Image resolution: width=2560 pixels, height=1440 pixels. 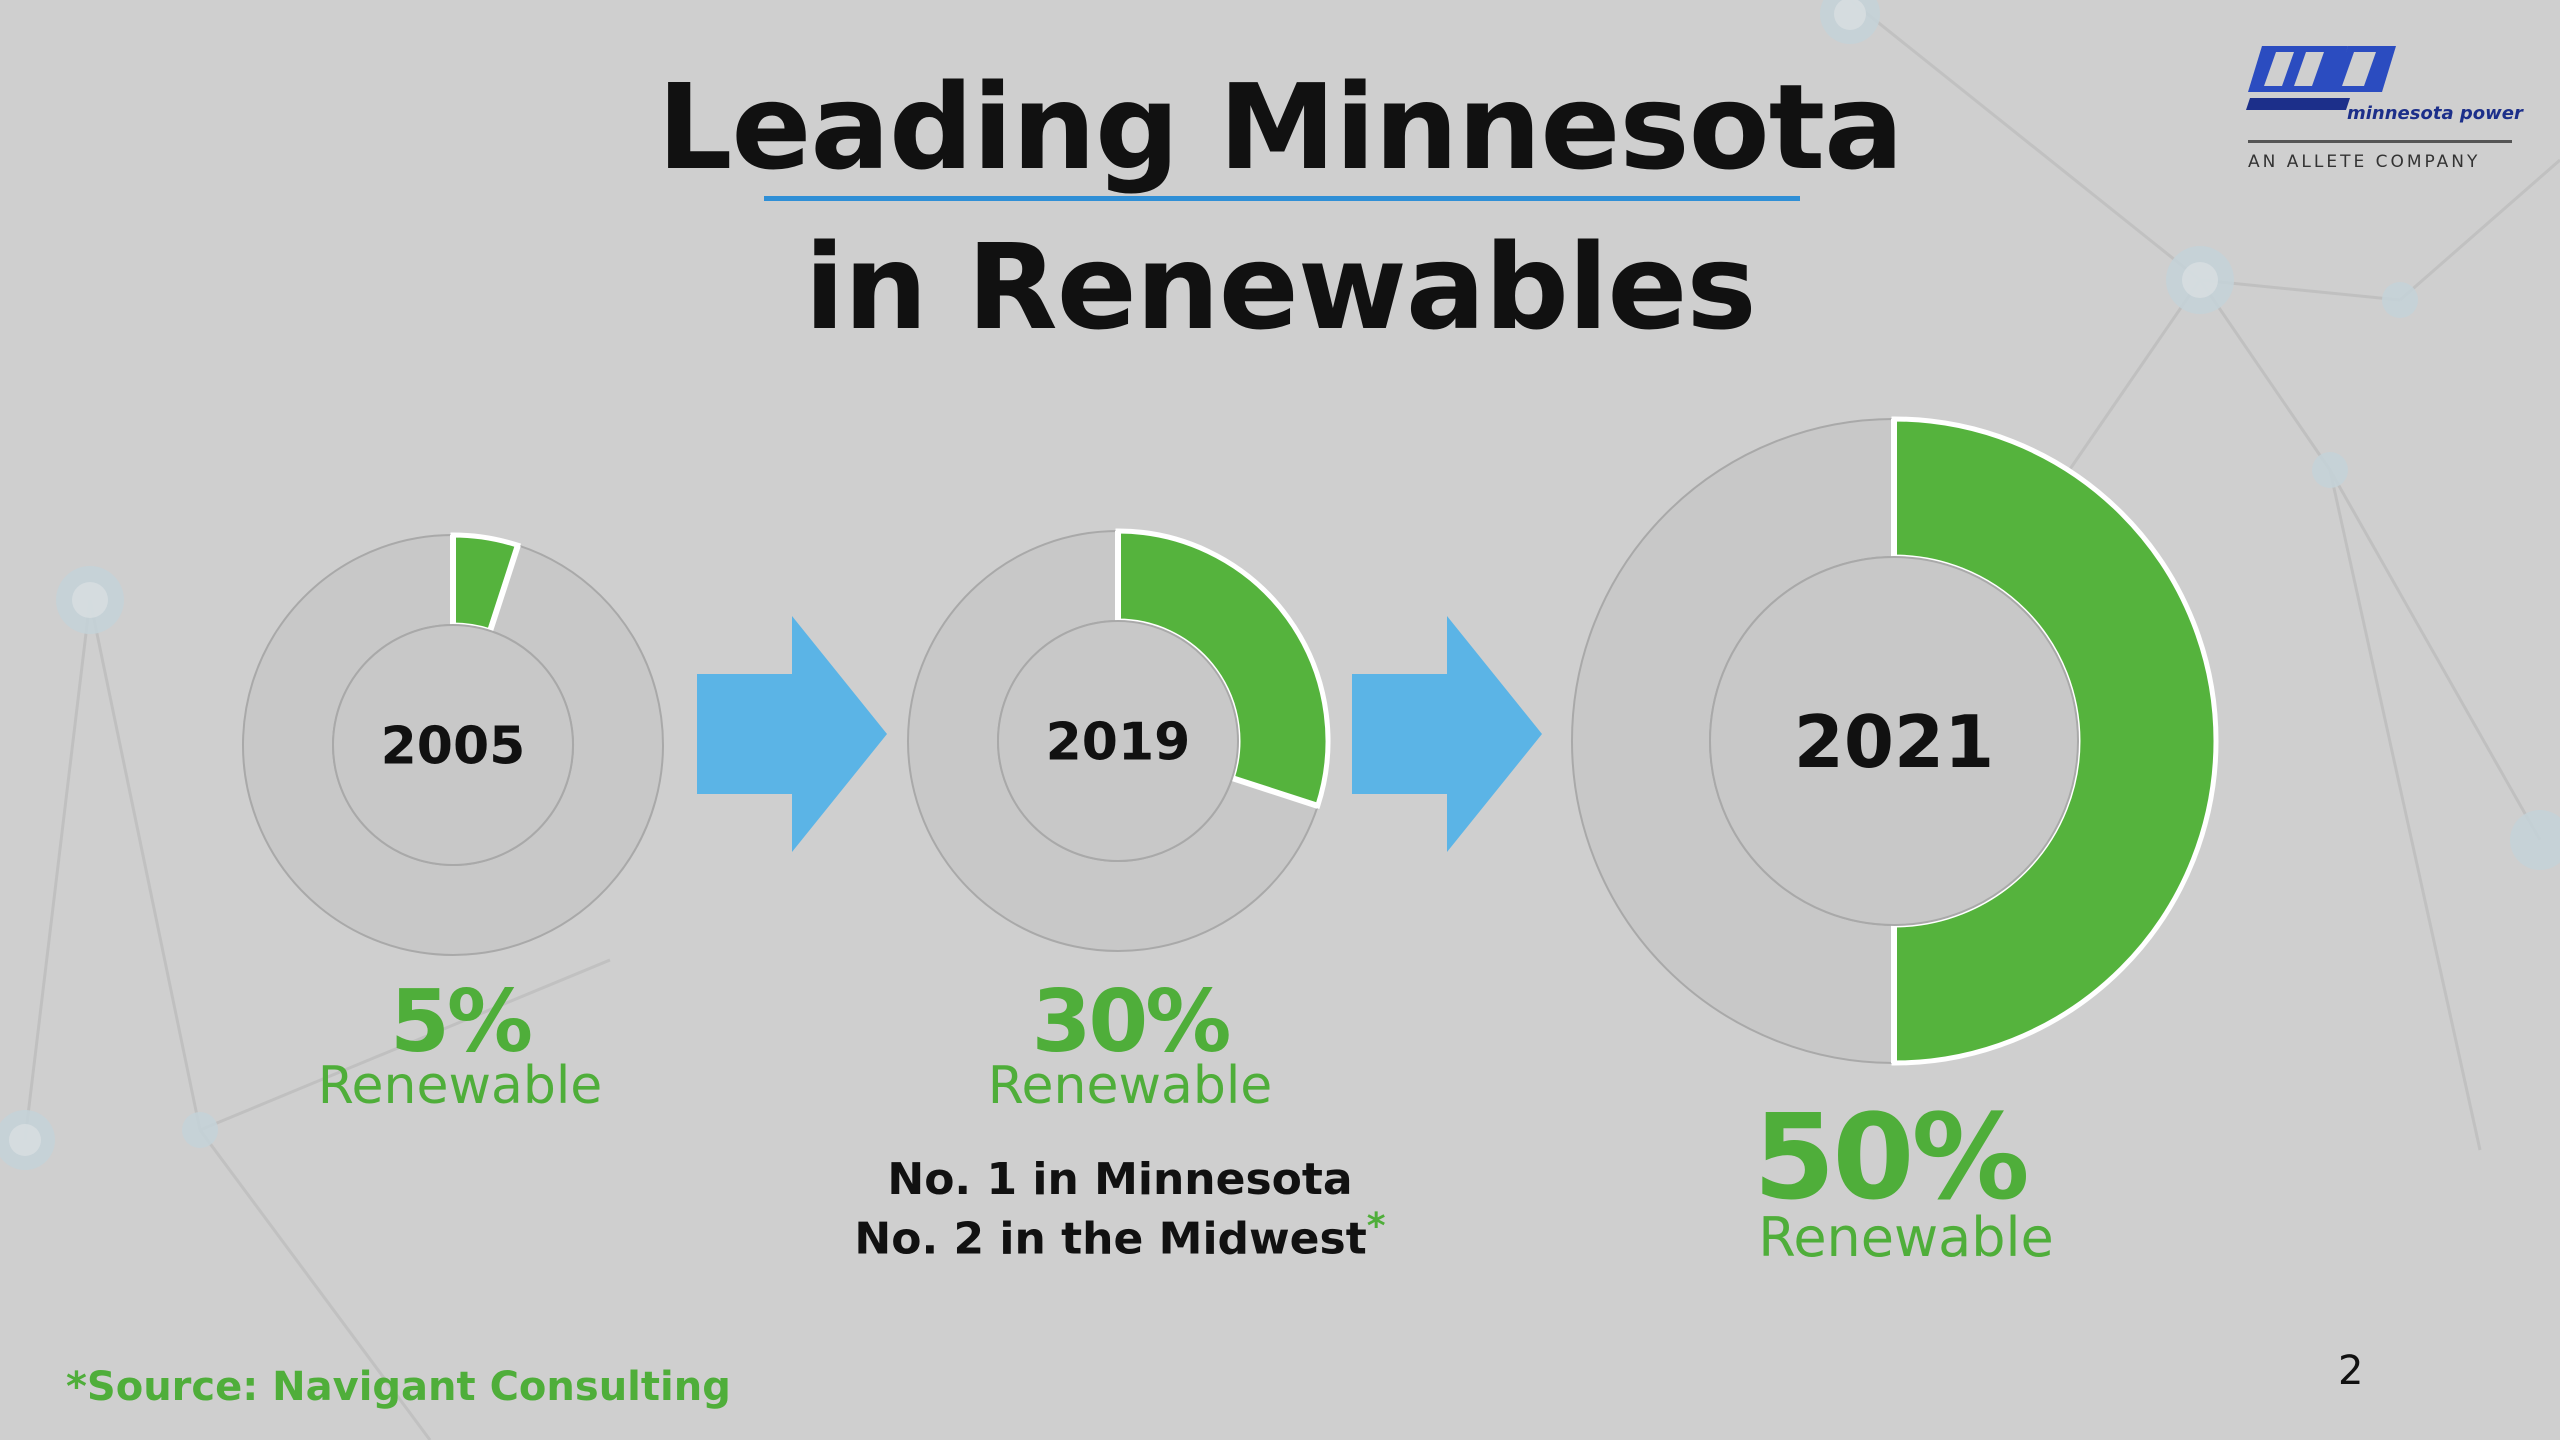 I want to click on title-underline, so click(x=1282, y=198).